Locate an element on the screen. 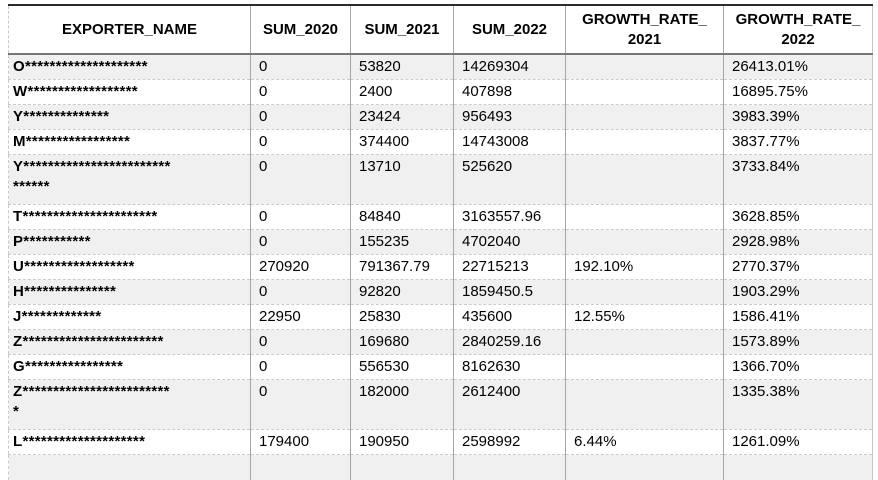  cell-exporter-name: Y************** is located at coordinates (129, 117).